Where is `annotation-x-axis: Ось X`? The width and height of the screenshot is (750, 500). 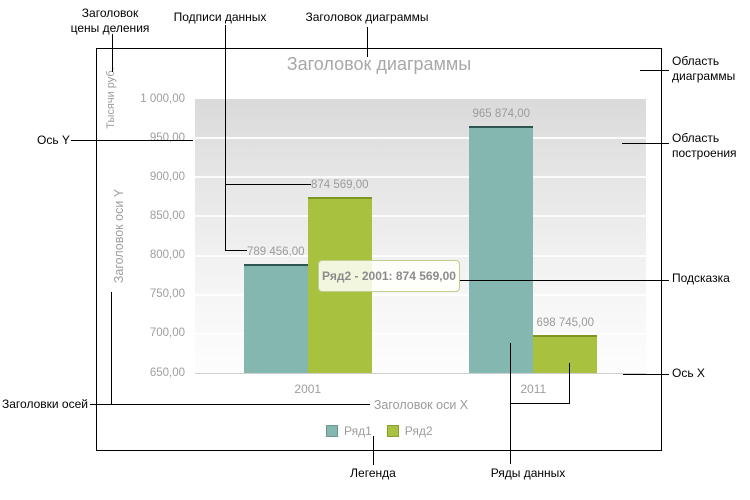 annotation-x-axis: Ось X is located at coordinates (688, 373).